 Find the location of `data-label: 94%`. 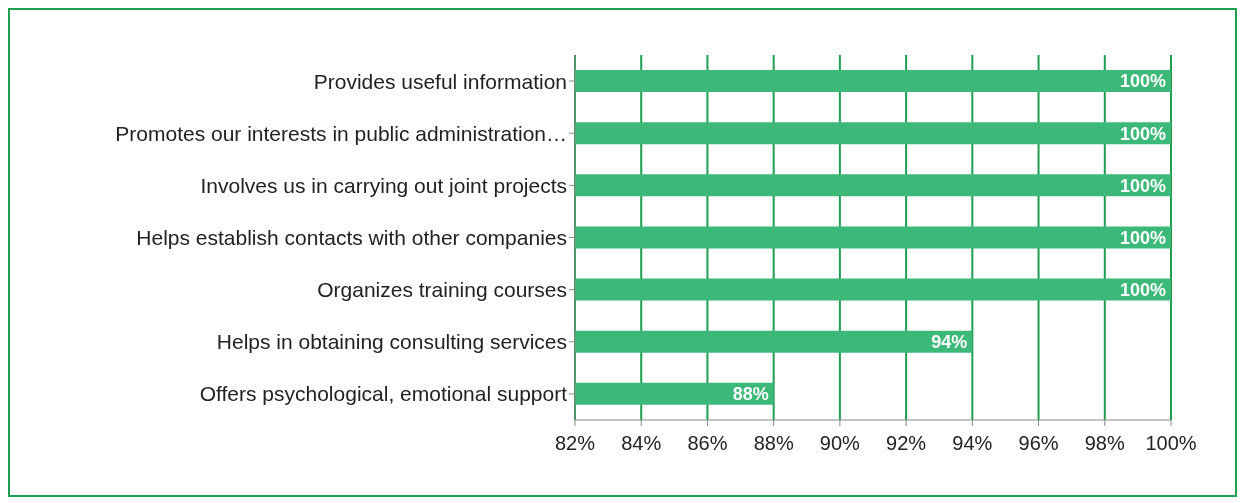

data-label: 94% is located at coordinates (949, 342).